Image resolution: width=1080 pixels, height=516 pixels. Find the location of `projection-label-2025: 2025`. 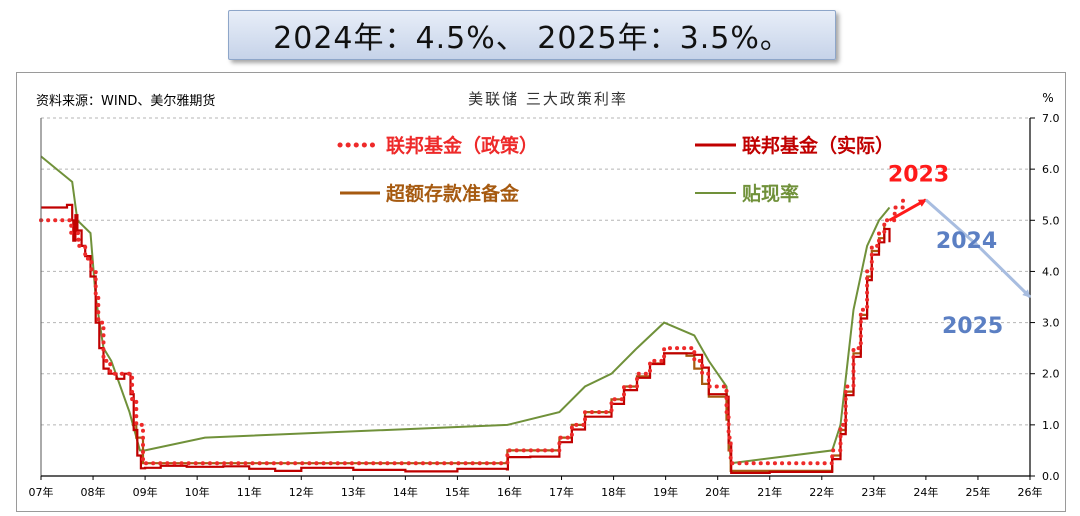

projection-label-2025: 2025 is located at coordinates (972, 326).